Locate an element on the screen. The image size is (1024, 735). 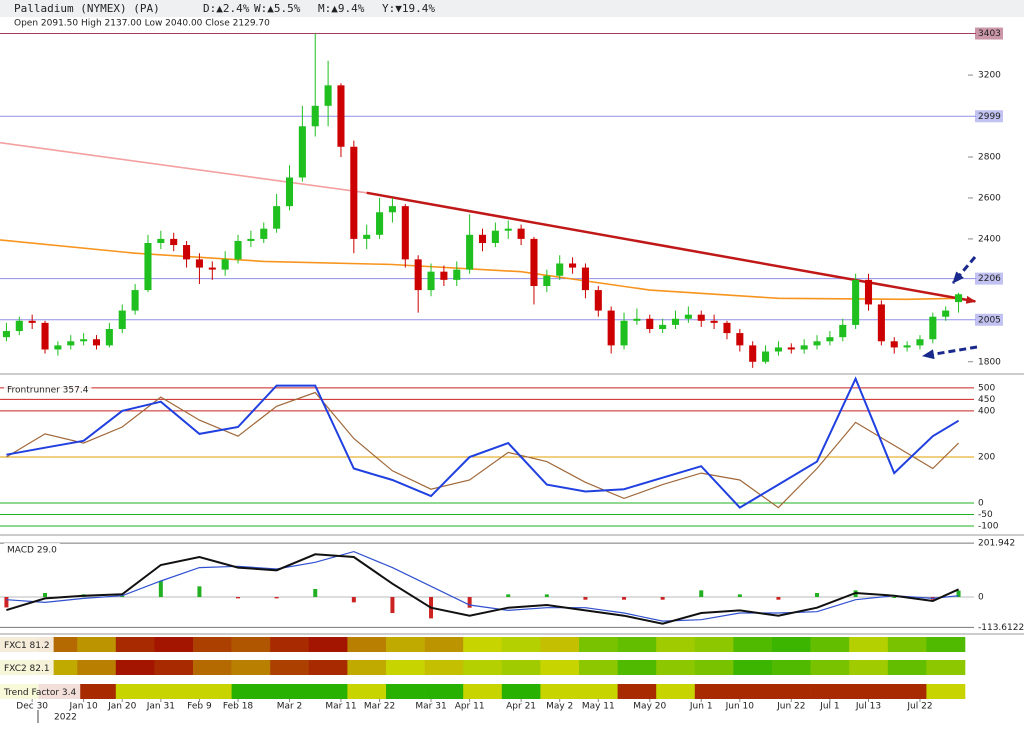
x-tick-label: Jul 1 is located at coordinates (829, 707).